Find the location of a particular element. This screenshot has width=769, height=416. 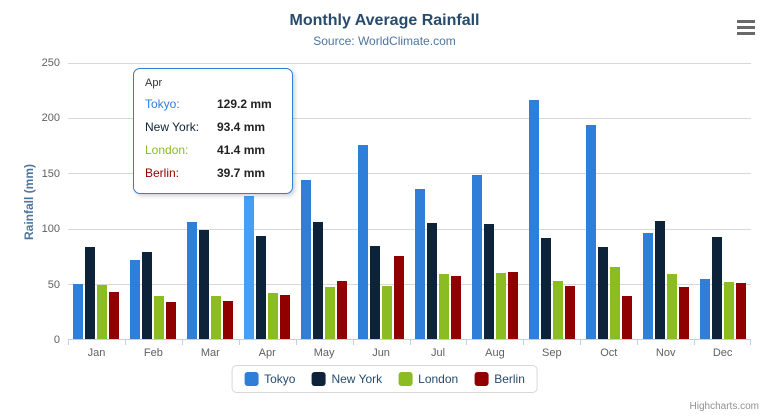

legend-item-london: London is located at coordinates (428, 379).